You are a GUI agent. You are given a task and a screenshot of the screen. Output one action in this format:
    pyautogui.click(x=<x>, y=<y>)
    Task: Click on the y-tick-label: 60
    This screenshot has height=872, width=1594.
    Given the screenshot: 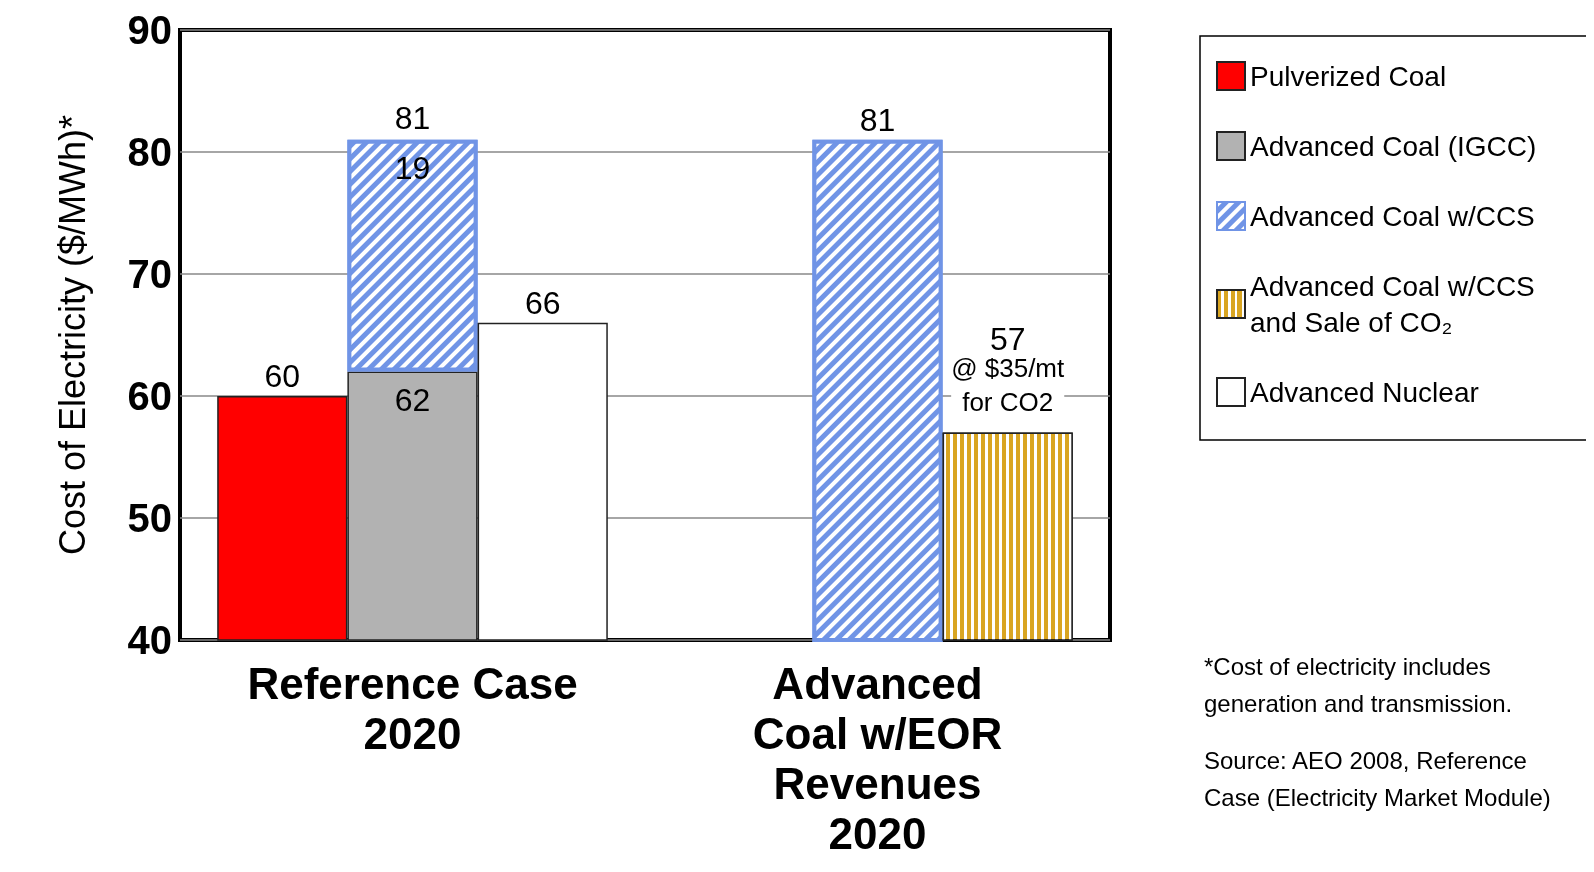 What is the action you would take?
    pyautogui.click(x=149, y=396)
    